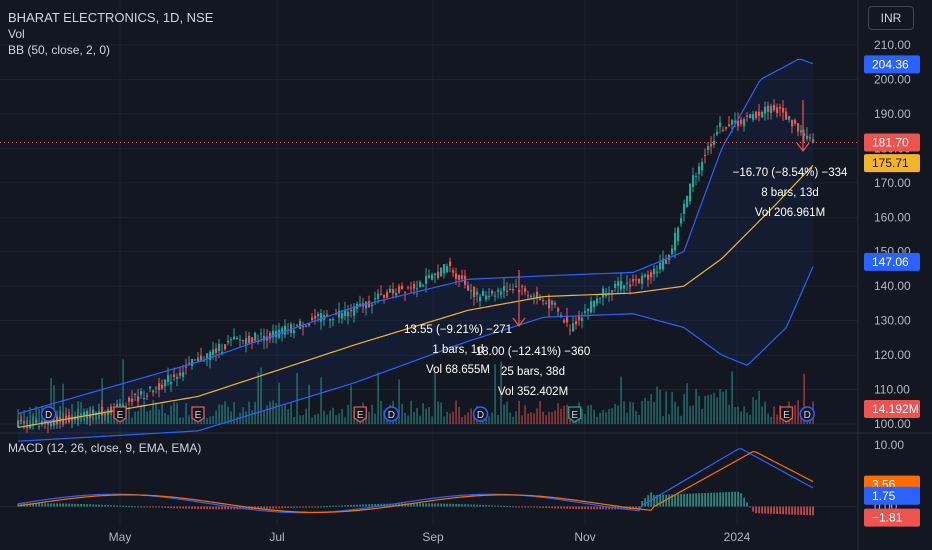 This screenshot has height=550, width=932. What do you see at coordinates (458, 330) in the screenshot?
I see `measure-annotation-line: 13.55 (−9.21%) −271` at bounding box center [458, 330].